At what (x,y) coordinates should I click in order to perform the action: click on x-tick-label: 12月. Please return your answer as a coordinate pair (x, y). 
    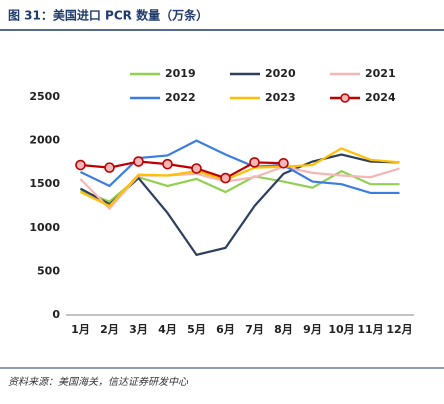
    Looking at the image, I should click on (399, 329).